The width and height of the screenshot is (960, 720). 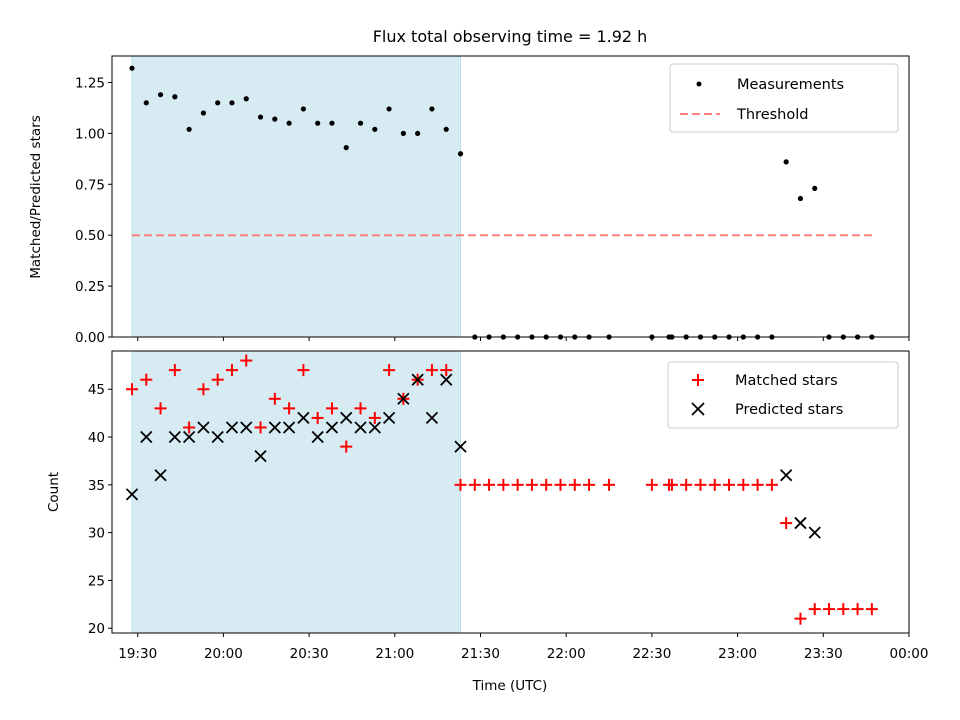 I want to click on bottom-x-tick-label: 00:00, so click(x=909, y=654).